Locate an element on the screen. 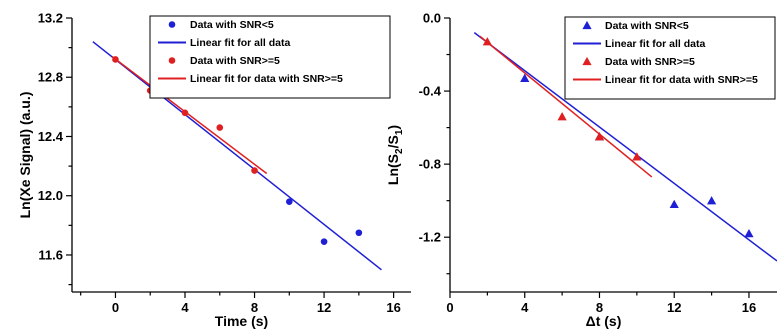  x-axis-title: Δt (s) is located at coordinates (604, 321).